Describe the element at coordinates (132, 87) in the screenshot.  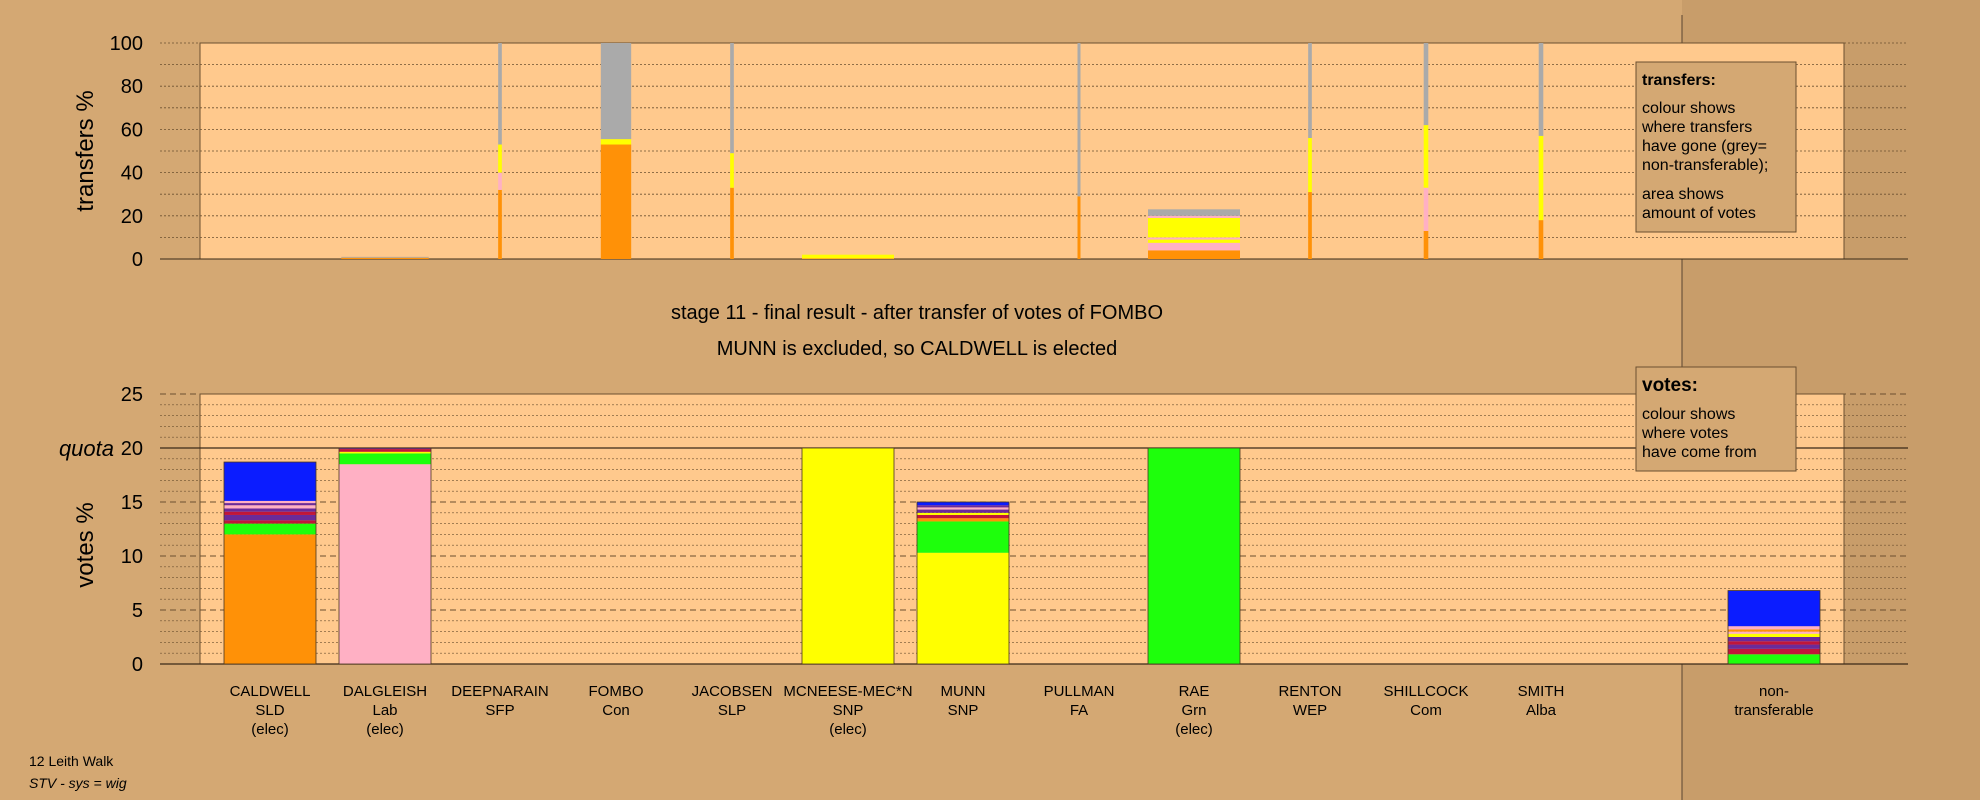
I see `transfers-y-tick-label: 80` at that location.